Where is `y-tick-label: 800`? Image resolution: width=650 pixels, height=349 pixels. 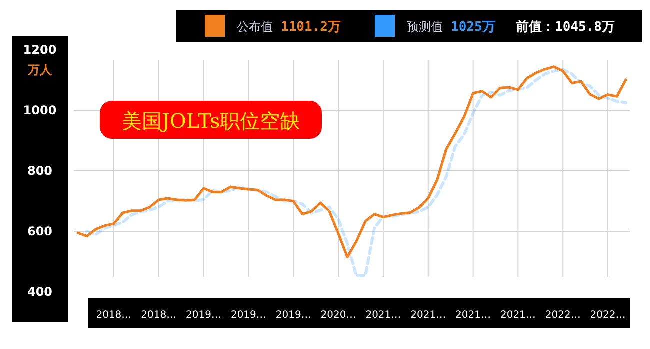 y-tick-label: 800 is located at coordinates (40, 171).